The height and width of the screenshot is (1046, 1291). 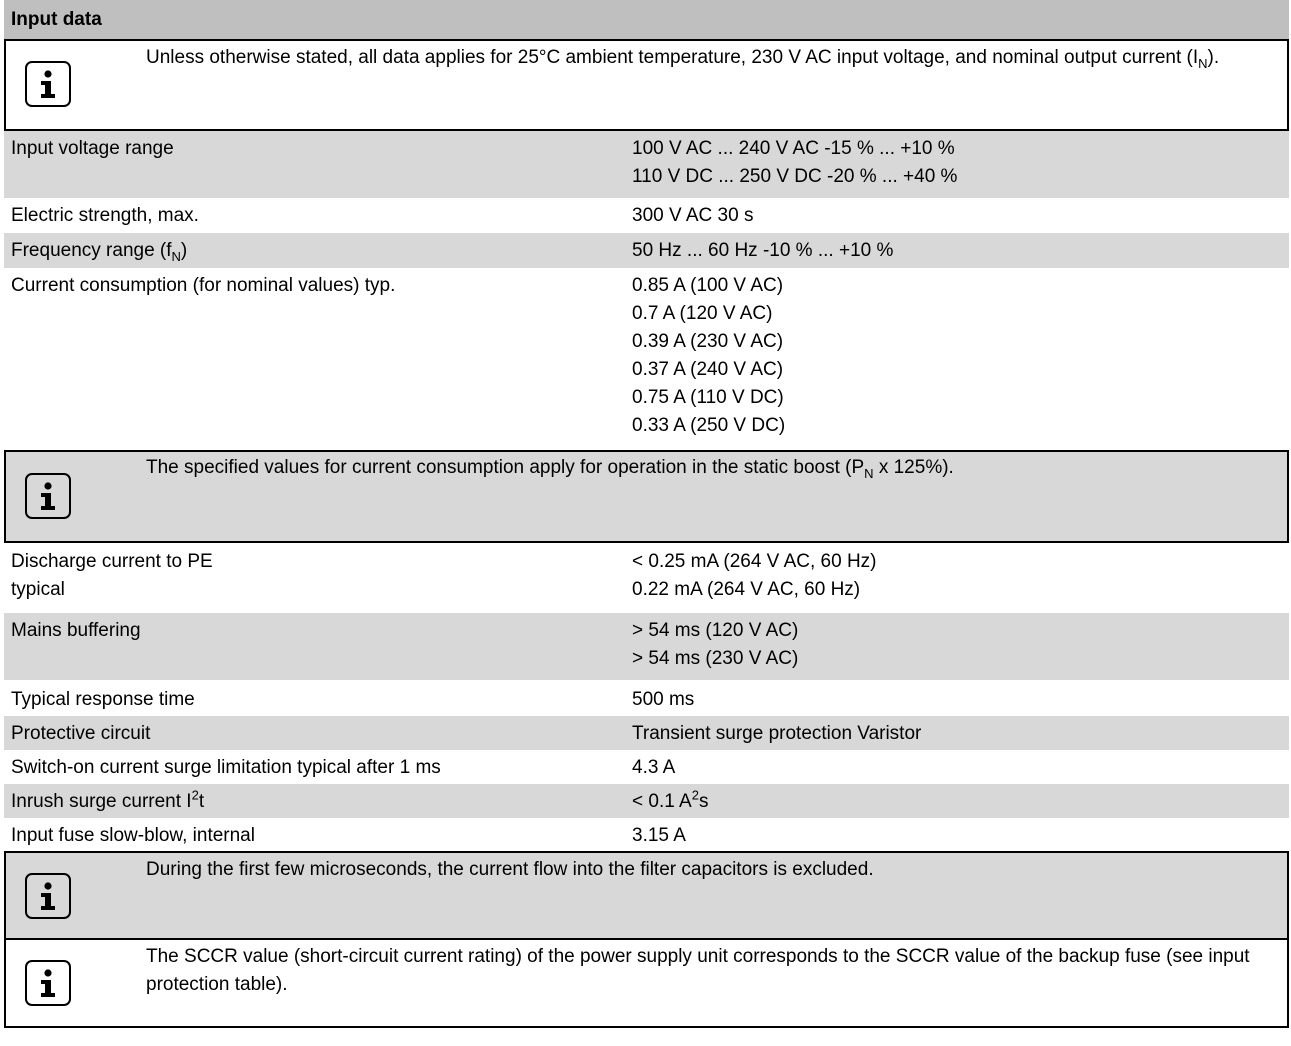 I want to click on row-value: 300 V AC 30 s, so click(x=693, y=215).